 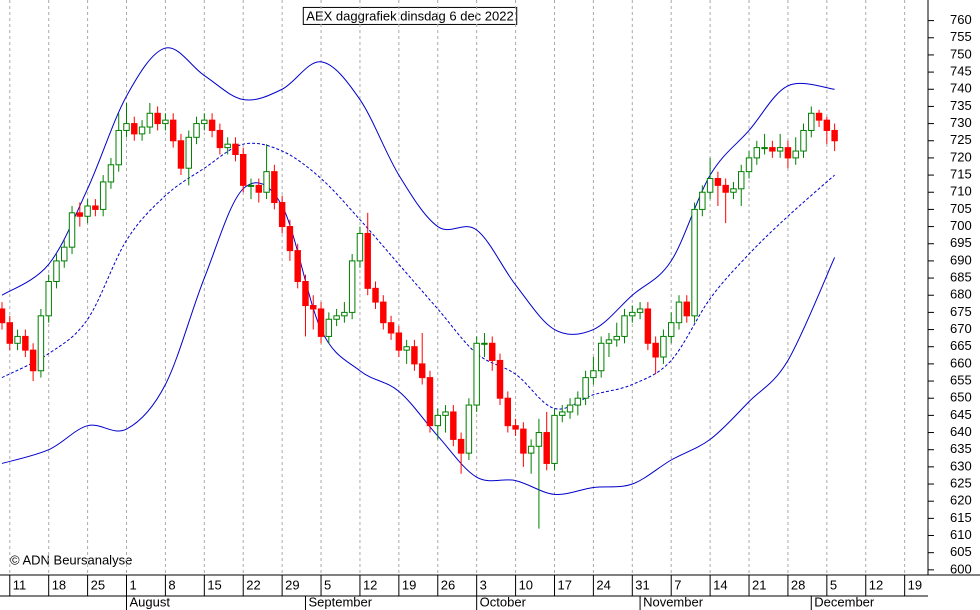 I want to click on y-tick-label: 690, so click(x=961, y=259).